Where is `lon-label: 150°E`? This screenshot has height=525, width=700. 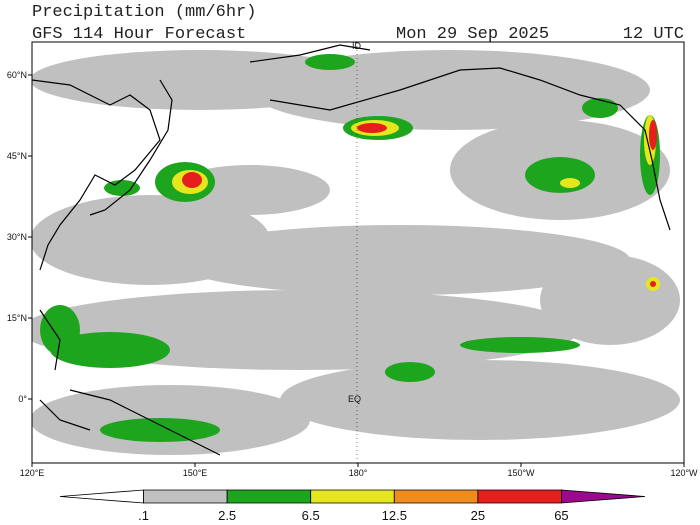 lon-label: 150°E is located at coordinates (195, 473).